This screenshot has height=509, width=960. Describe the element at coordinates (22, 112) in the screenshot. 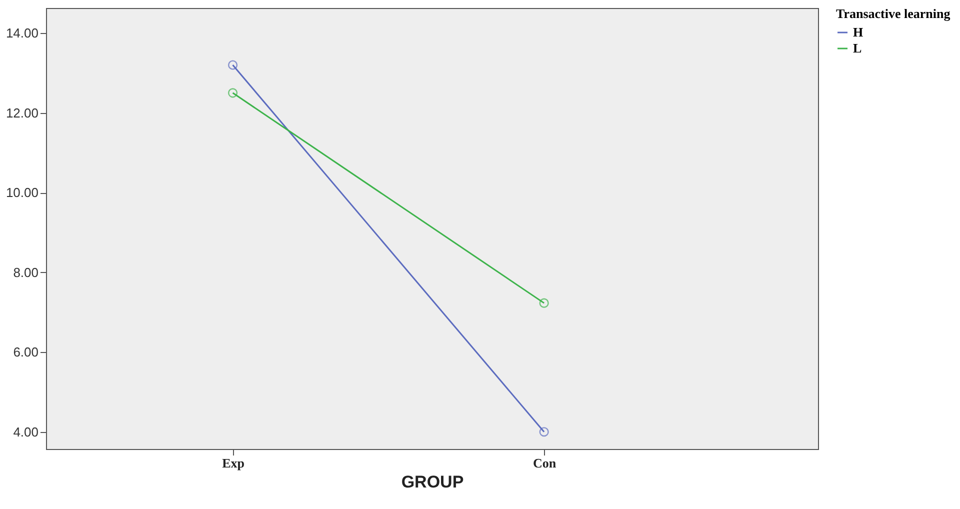

I see `y-tick-label: 12.00` at that location.